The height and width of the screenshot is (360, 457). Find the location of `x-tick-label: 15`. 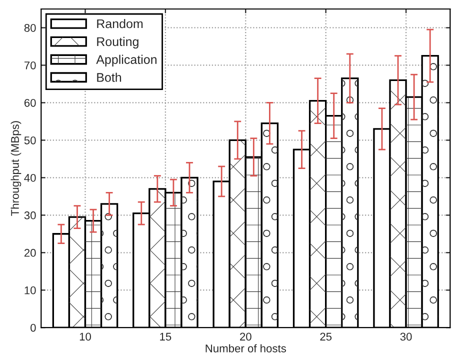

x-tick-label: 15 is located at coordinates (166, 336).